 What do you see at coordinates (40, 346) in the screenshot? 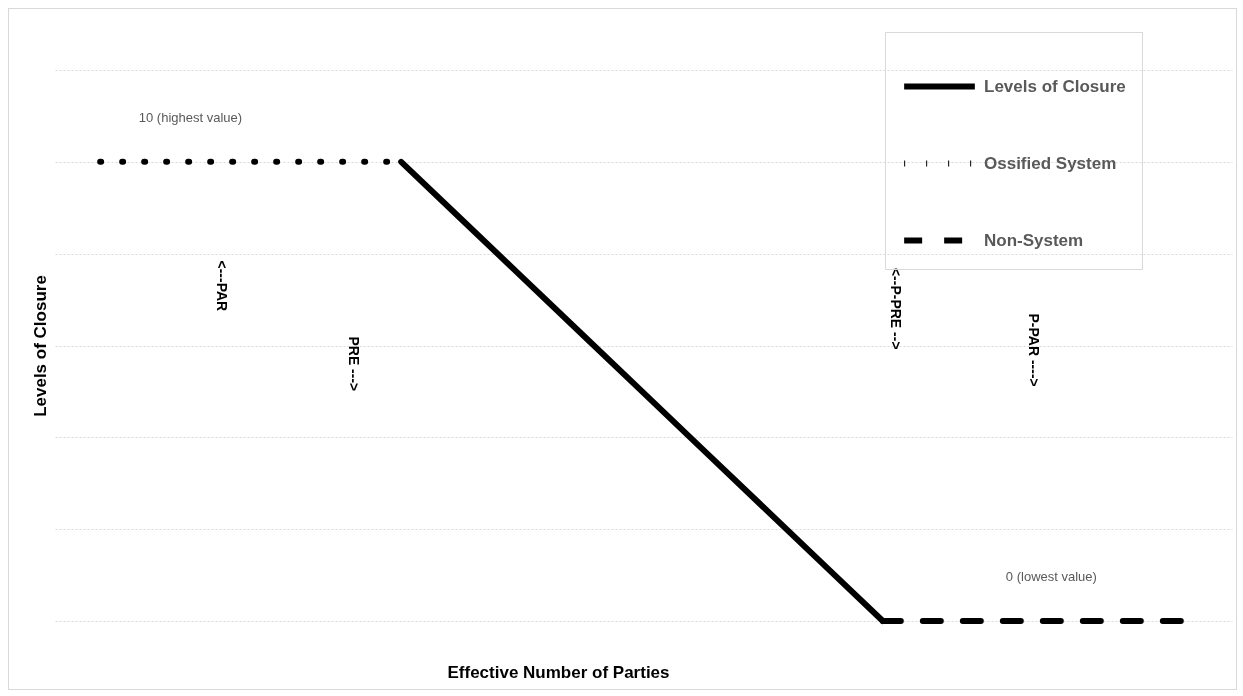
I see `y-axis-title: Levels of Closure` at bounding box center [40, 346].